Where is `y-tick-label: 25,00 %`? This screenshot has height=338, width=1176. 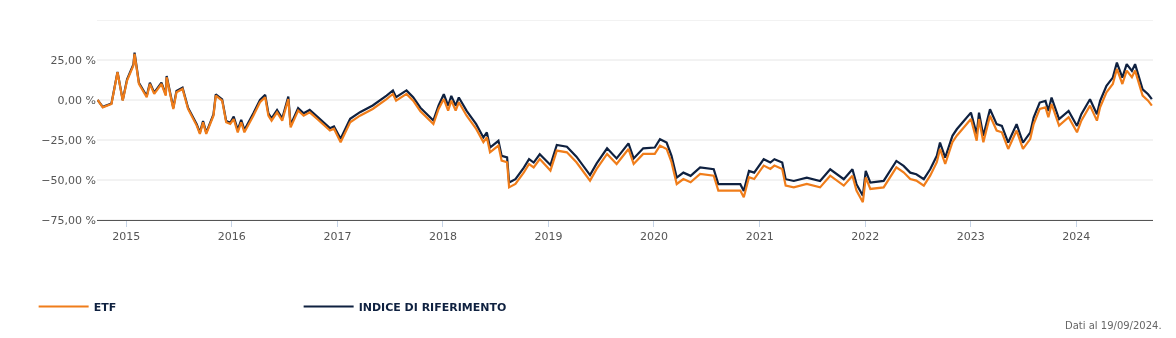
y-tick-label: 25,00 % is located at coordinates (73, 60).